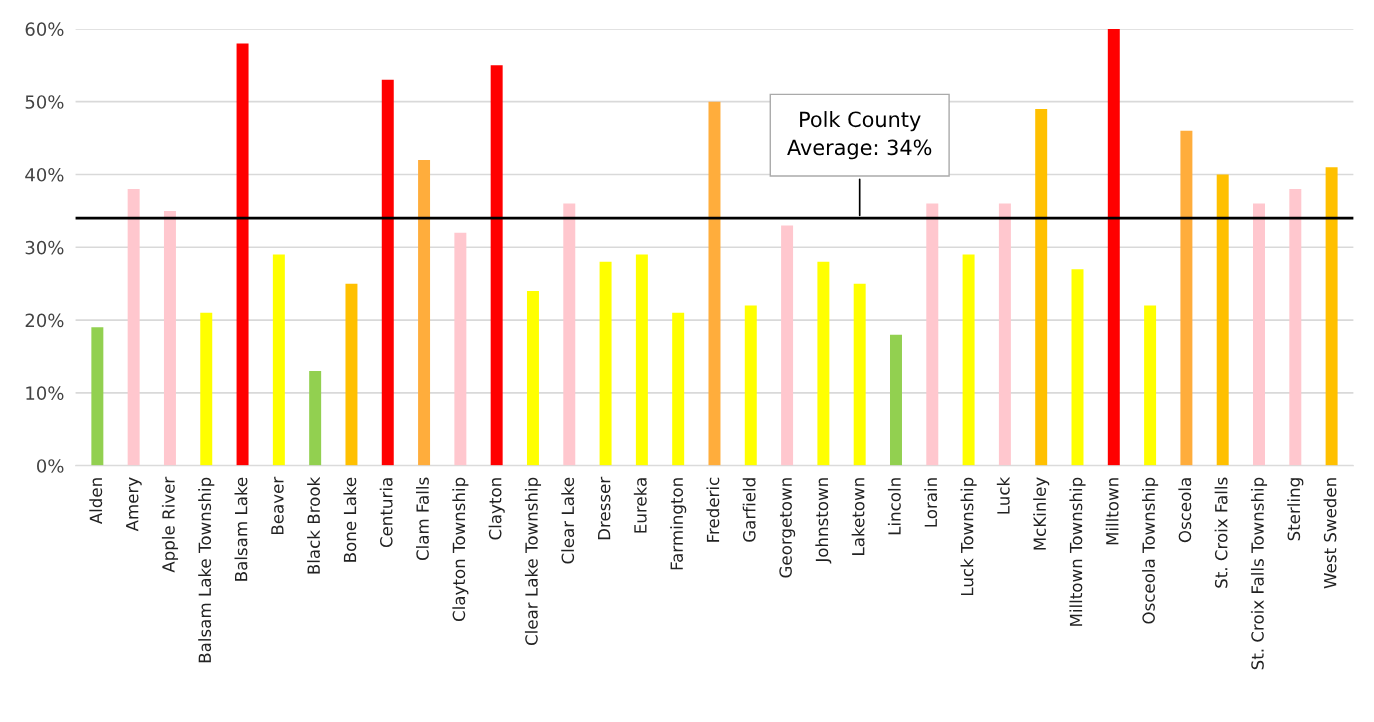 Image resolution: width=1374 pixels, height=722 pixels. Describe the element at coordinates (823, 521) in the screenshot. I see `x-tick-label: Johnstown` at that location.